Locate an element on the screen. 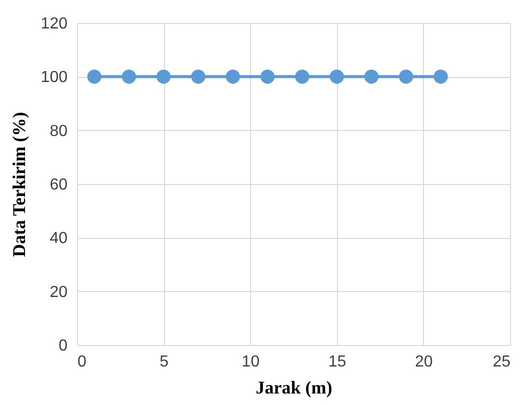 This screenshot has width=524, height=405. x-tick-label: 0 is located at coordinates (82, 362).